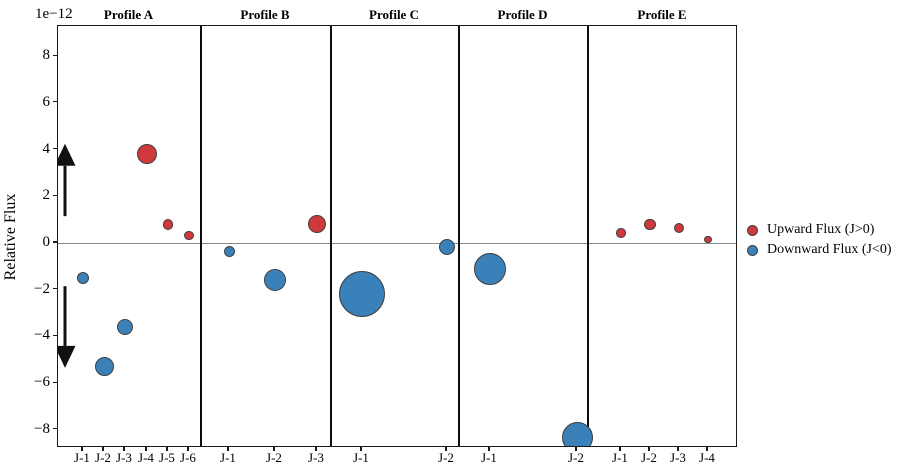 The image size is (901, 471). Describe the element at coordinates (489, 457) in the screenshot. I see `x-tick-label-profile-d-j-1: J-1` at that location.